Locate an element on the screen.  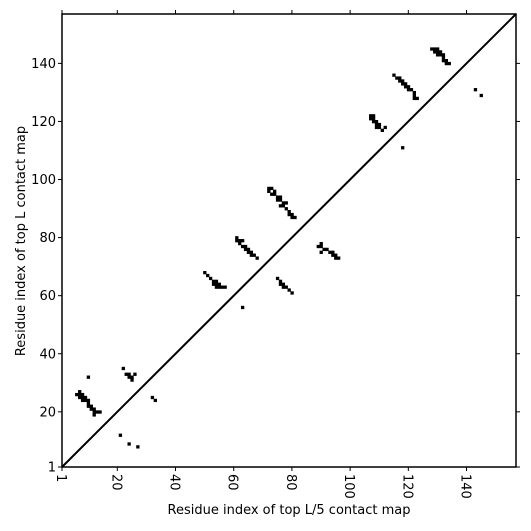
y-tick-label: 100 is located at coordinates (43, 180).